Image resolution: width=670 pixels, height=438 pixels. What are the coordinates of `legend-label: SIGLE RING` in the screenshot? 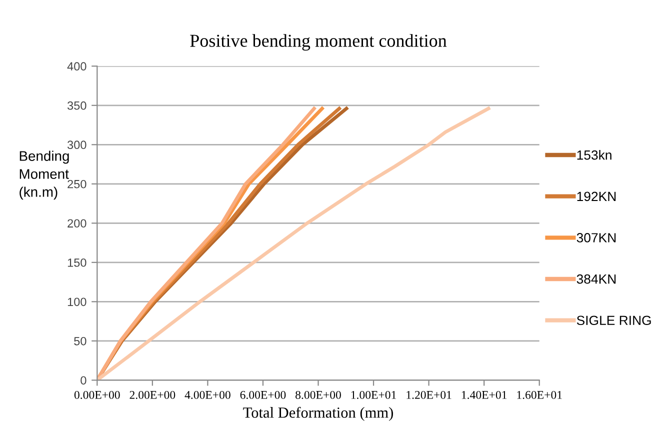 It's located at (613, 321).